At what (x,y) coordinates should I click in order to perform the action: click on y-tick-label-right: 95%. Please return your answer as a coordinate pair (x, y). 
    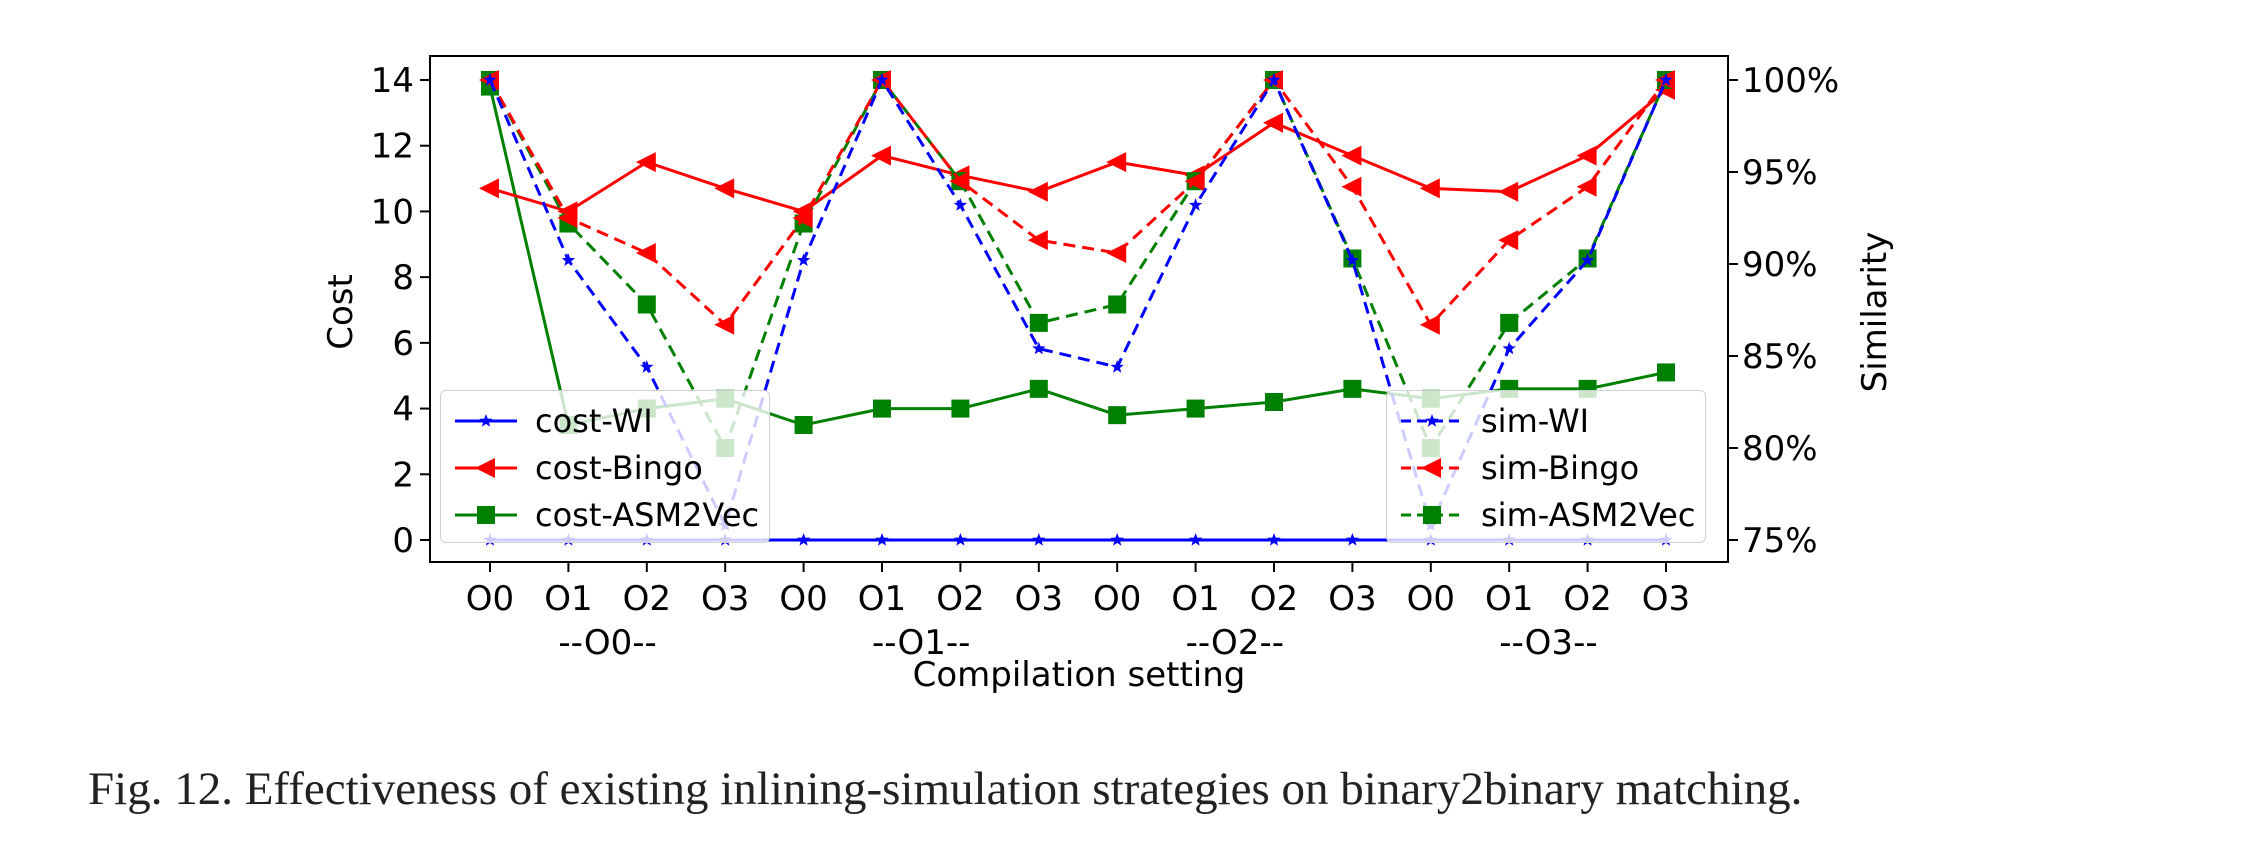
    Looking at the image, I should click on (1780, 173).